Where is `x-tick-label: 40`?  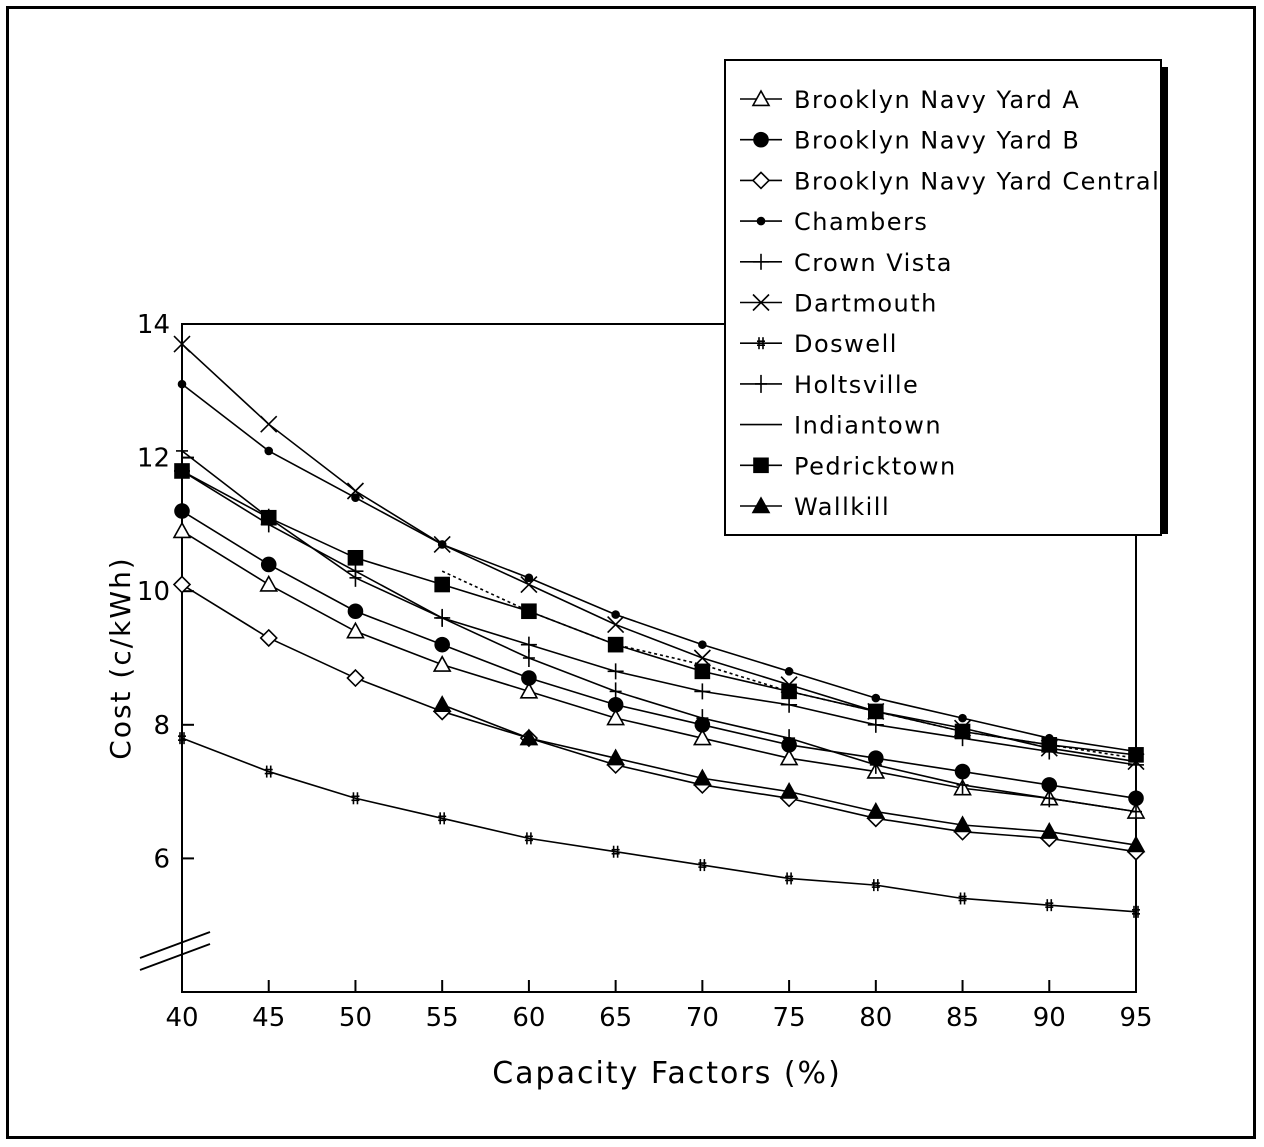
x-tick-label: 40 is located at coordinates (181, 1018).